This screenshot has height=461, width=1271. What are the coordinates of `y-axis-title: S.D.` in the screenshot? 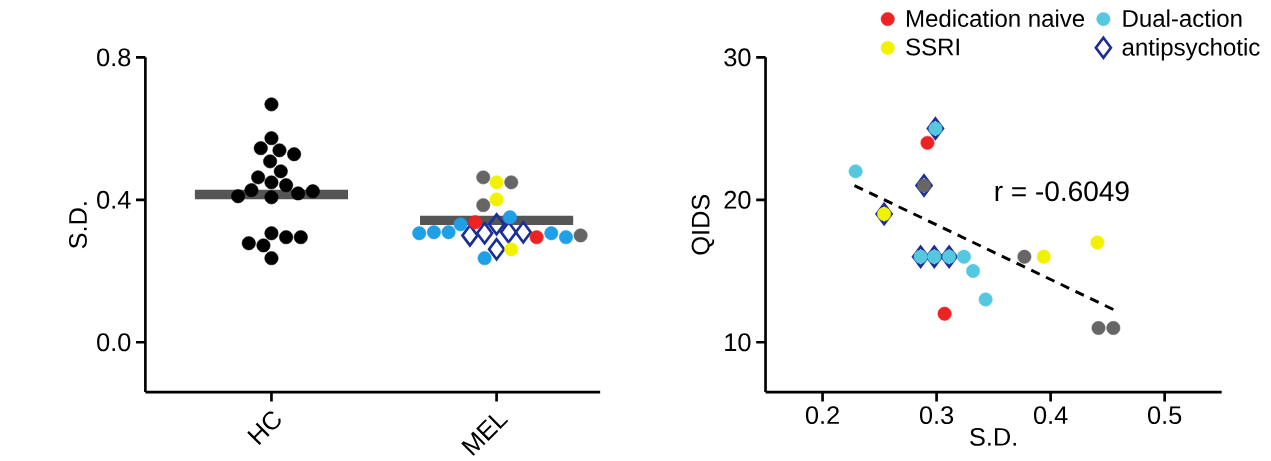 It's located at (78, 225).